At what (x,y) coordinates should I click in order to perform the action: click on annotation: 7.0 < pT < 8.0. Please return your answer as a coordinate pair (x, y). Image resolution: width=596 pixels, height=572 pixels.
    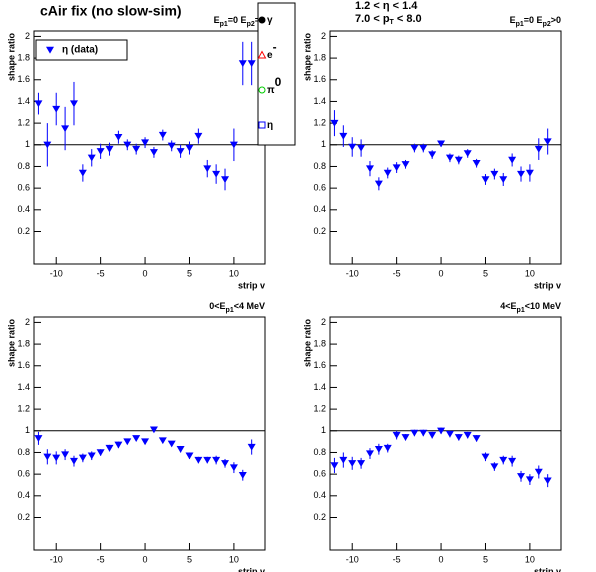
    Looking at the image, I should click on (388, 19).